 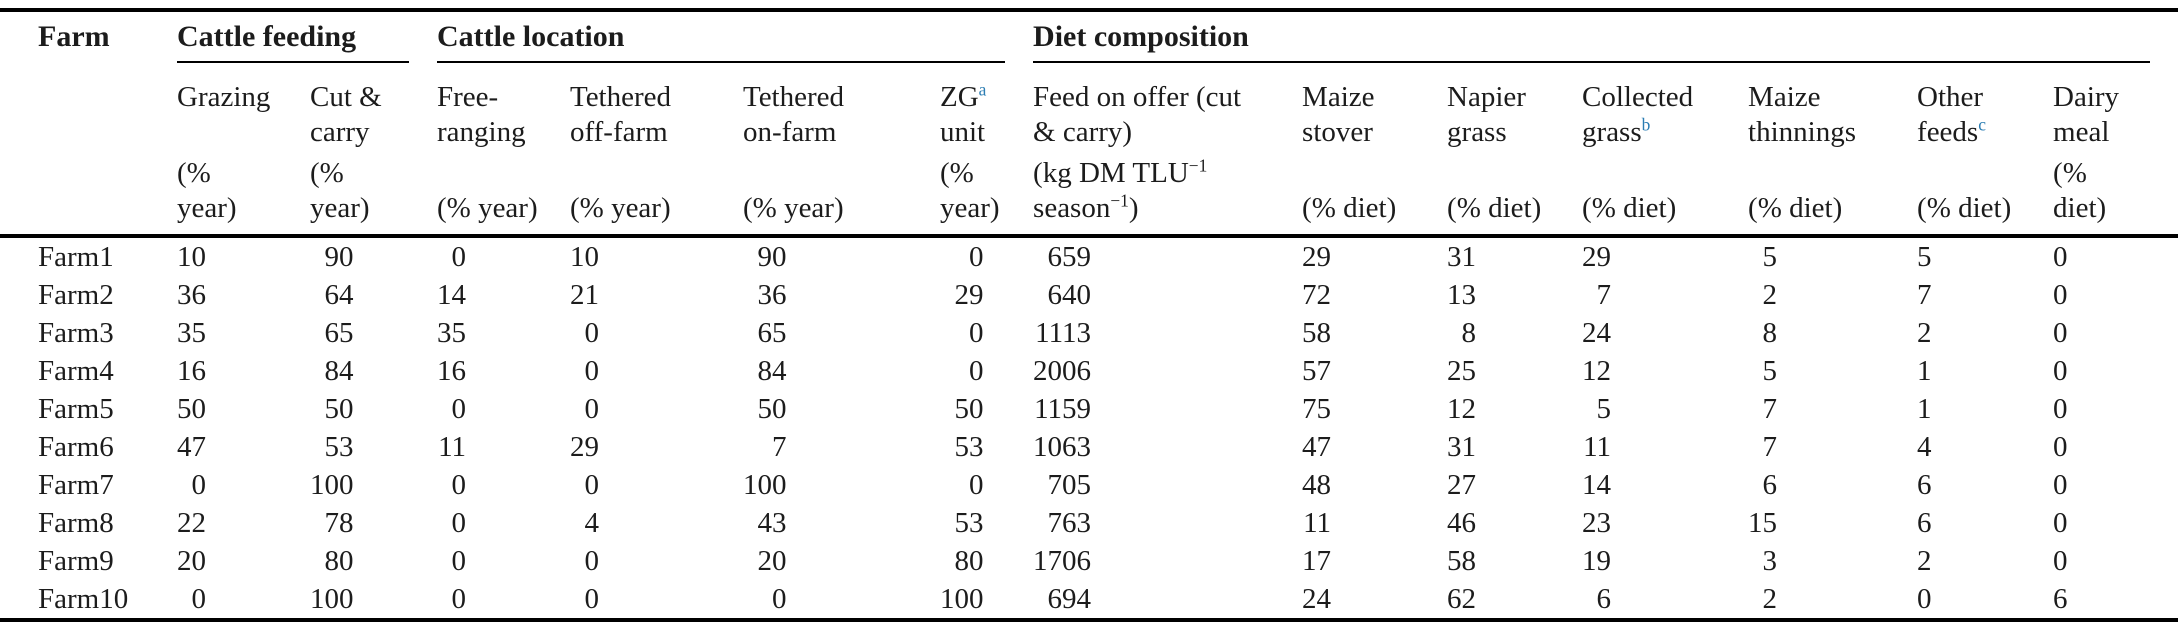 What do you see at coordinates (772, 371) in the screenshot?
I see `cell-farm4-tethered-on-farm: 84` at bounding box center [772, 371].